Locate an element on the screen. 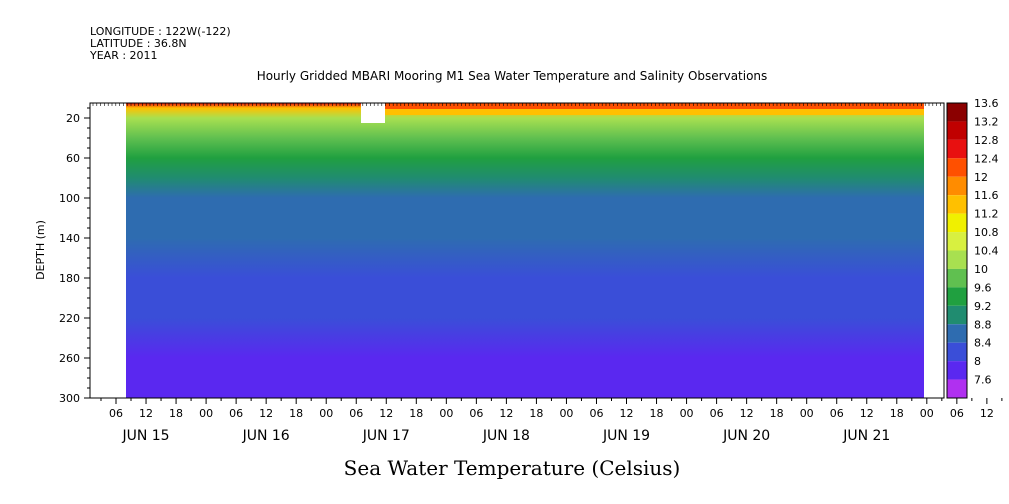  chart-footer-title: Sea Water Temperature (Celsius) is located at coordinates (512, 468).